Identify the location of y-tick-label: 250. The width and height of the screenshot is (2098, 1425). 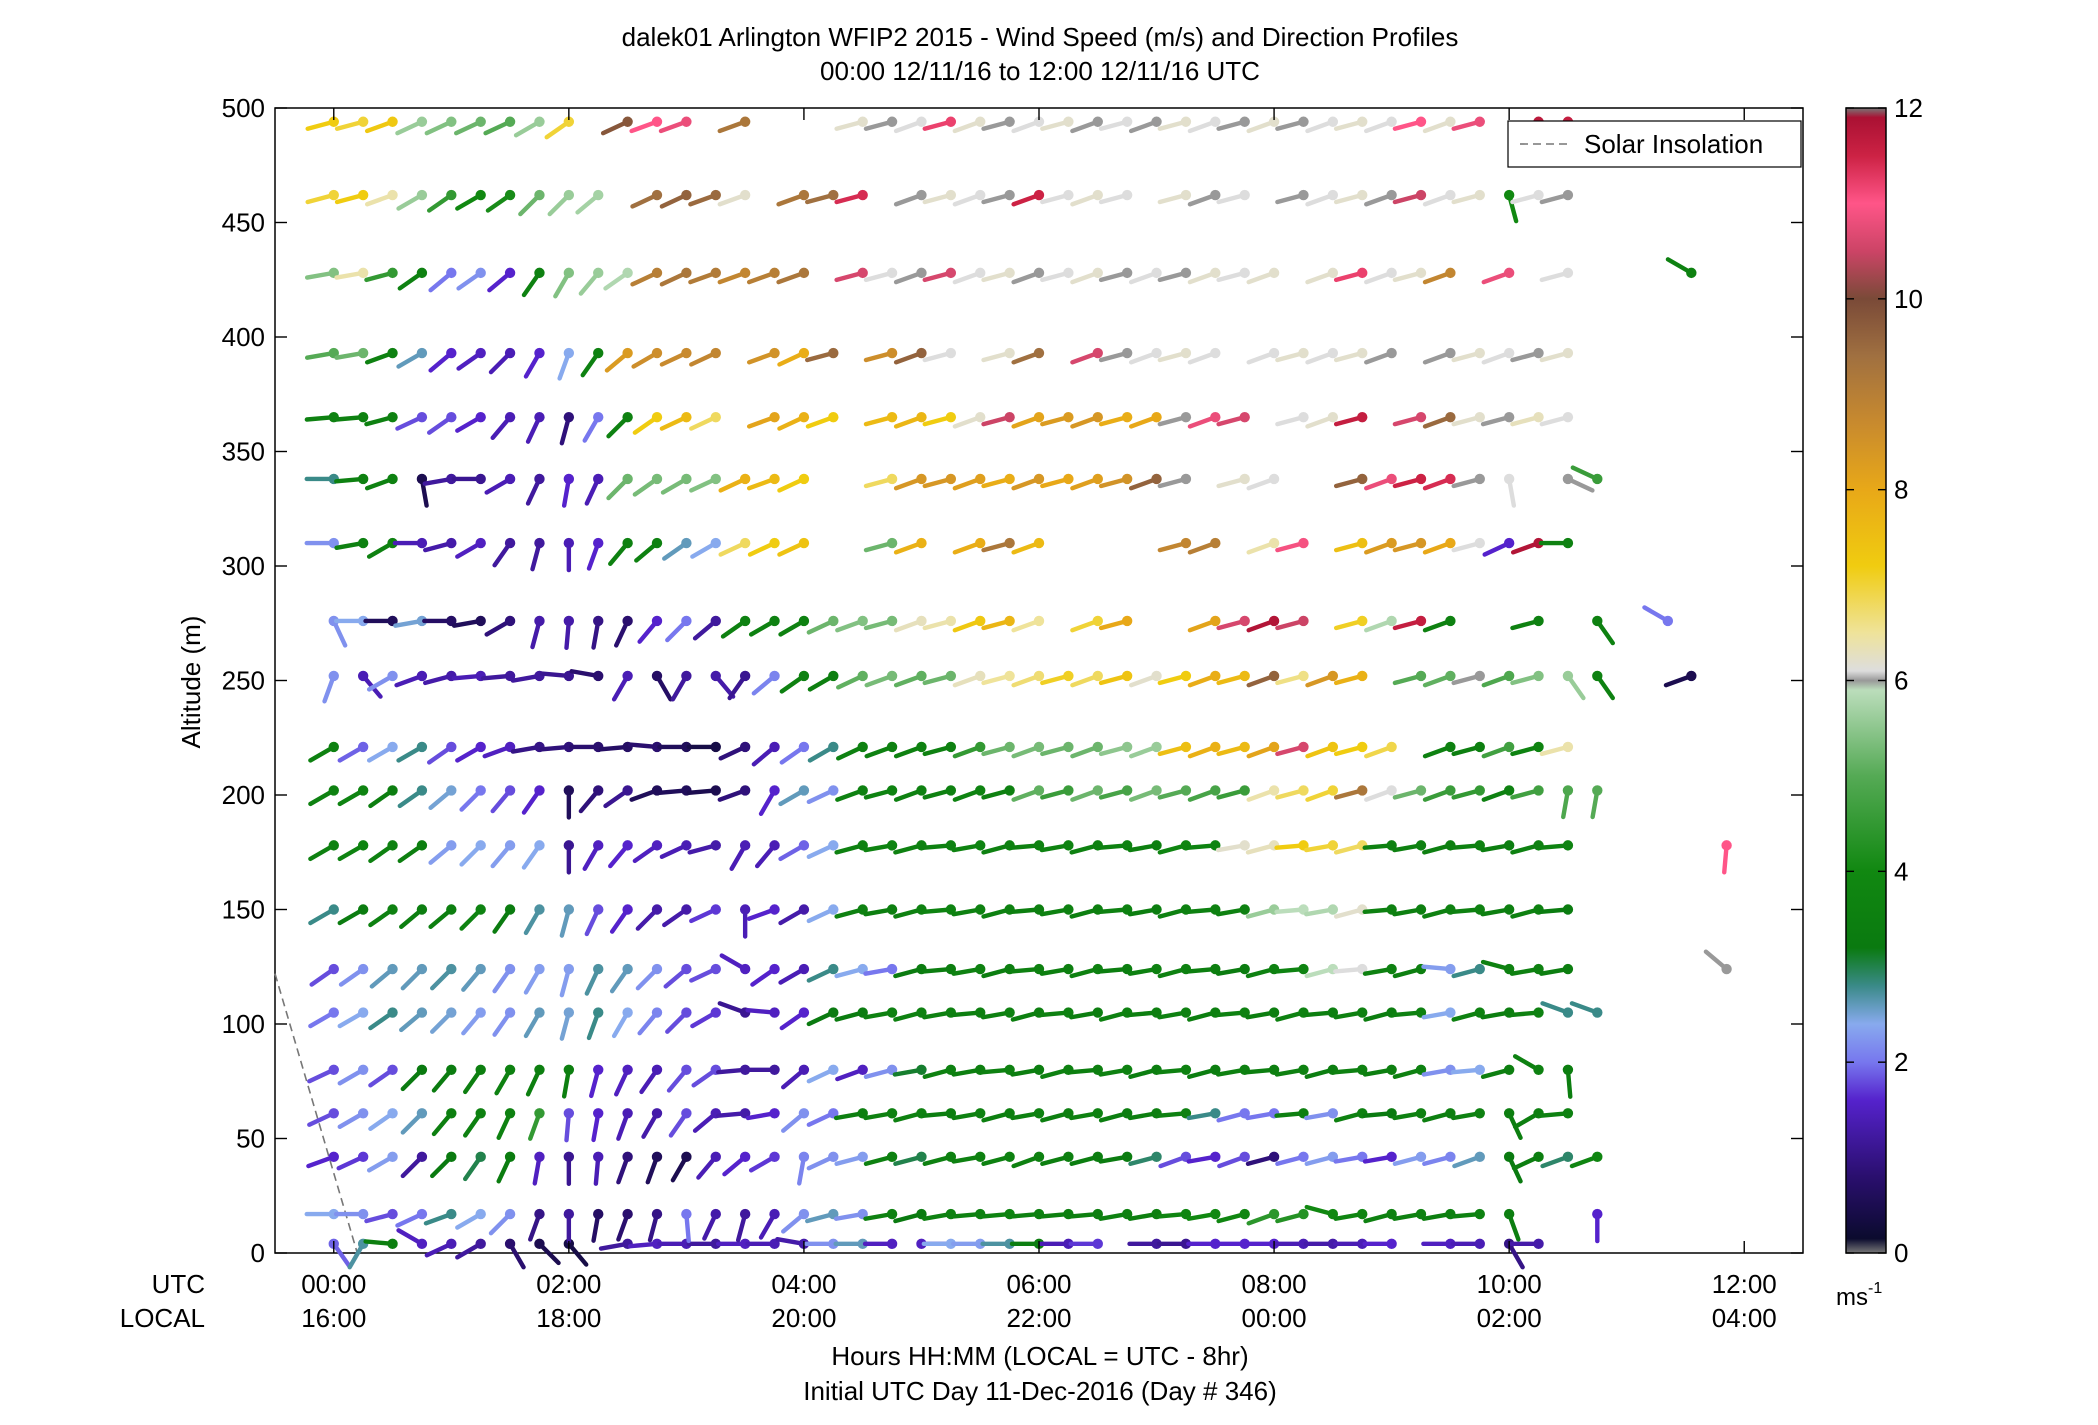
(243, 681).